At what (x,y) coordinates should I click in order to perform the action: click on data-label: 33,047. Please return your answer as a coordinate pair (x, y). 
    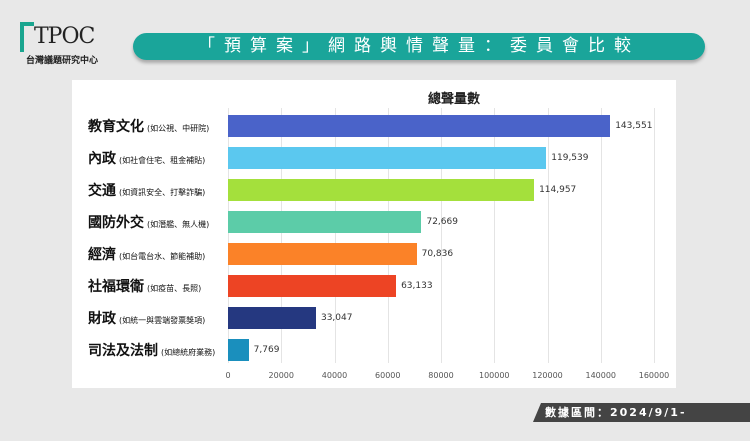
    Looking at the image, I should click on (336, 318).